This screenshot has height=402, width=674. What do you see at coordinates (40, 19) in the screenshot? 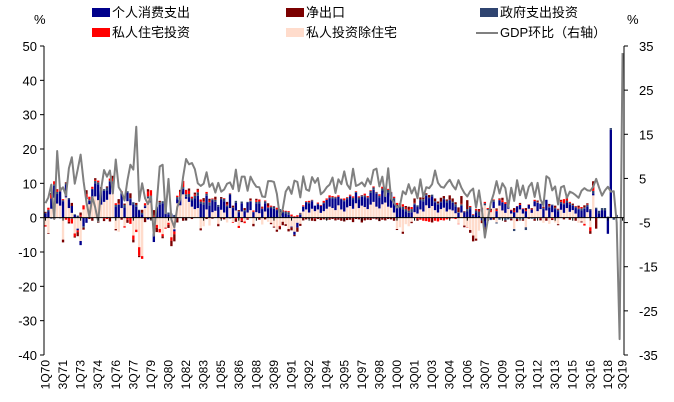
I see `left-axis-unit-label: %` at bounding box center [40, 19].